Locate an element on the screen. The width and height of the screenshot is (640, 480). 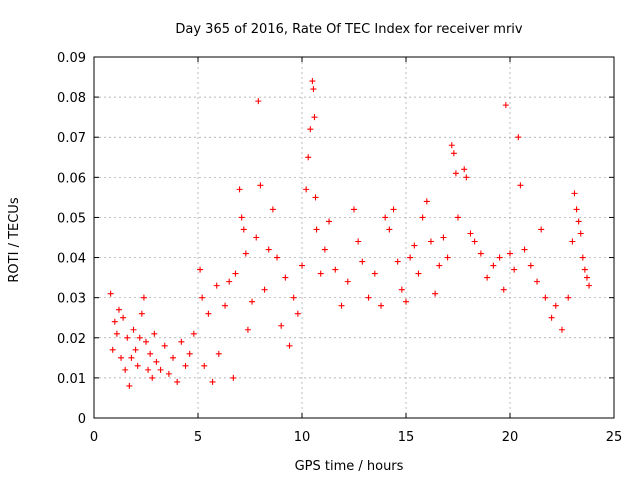
x-tick-label: 0 is located at coordinates (94, 437).